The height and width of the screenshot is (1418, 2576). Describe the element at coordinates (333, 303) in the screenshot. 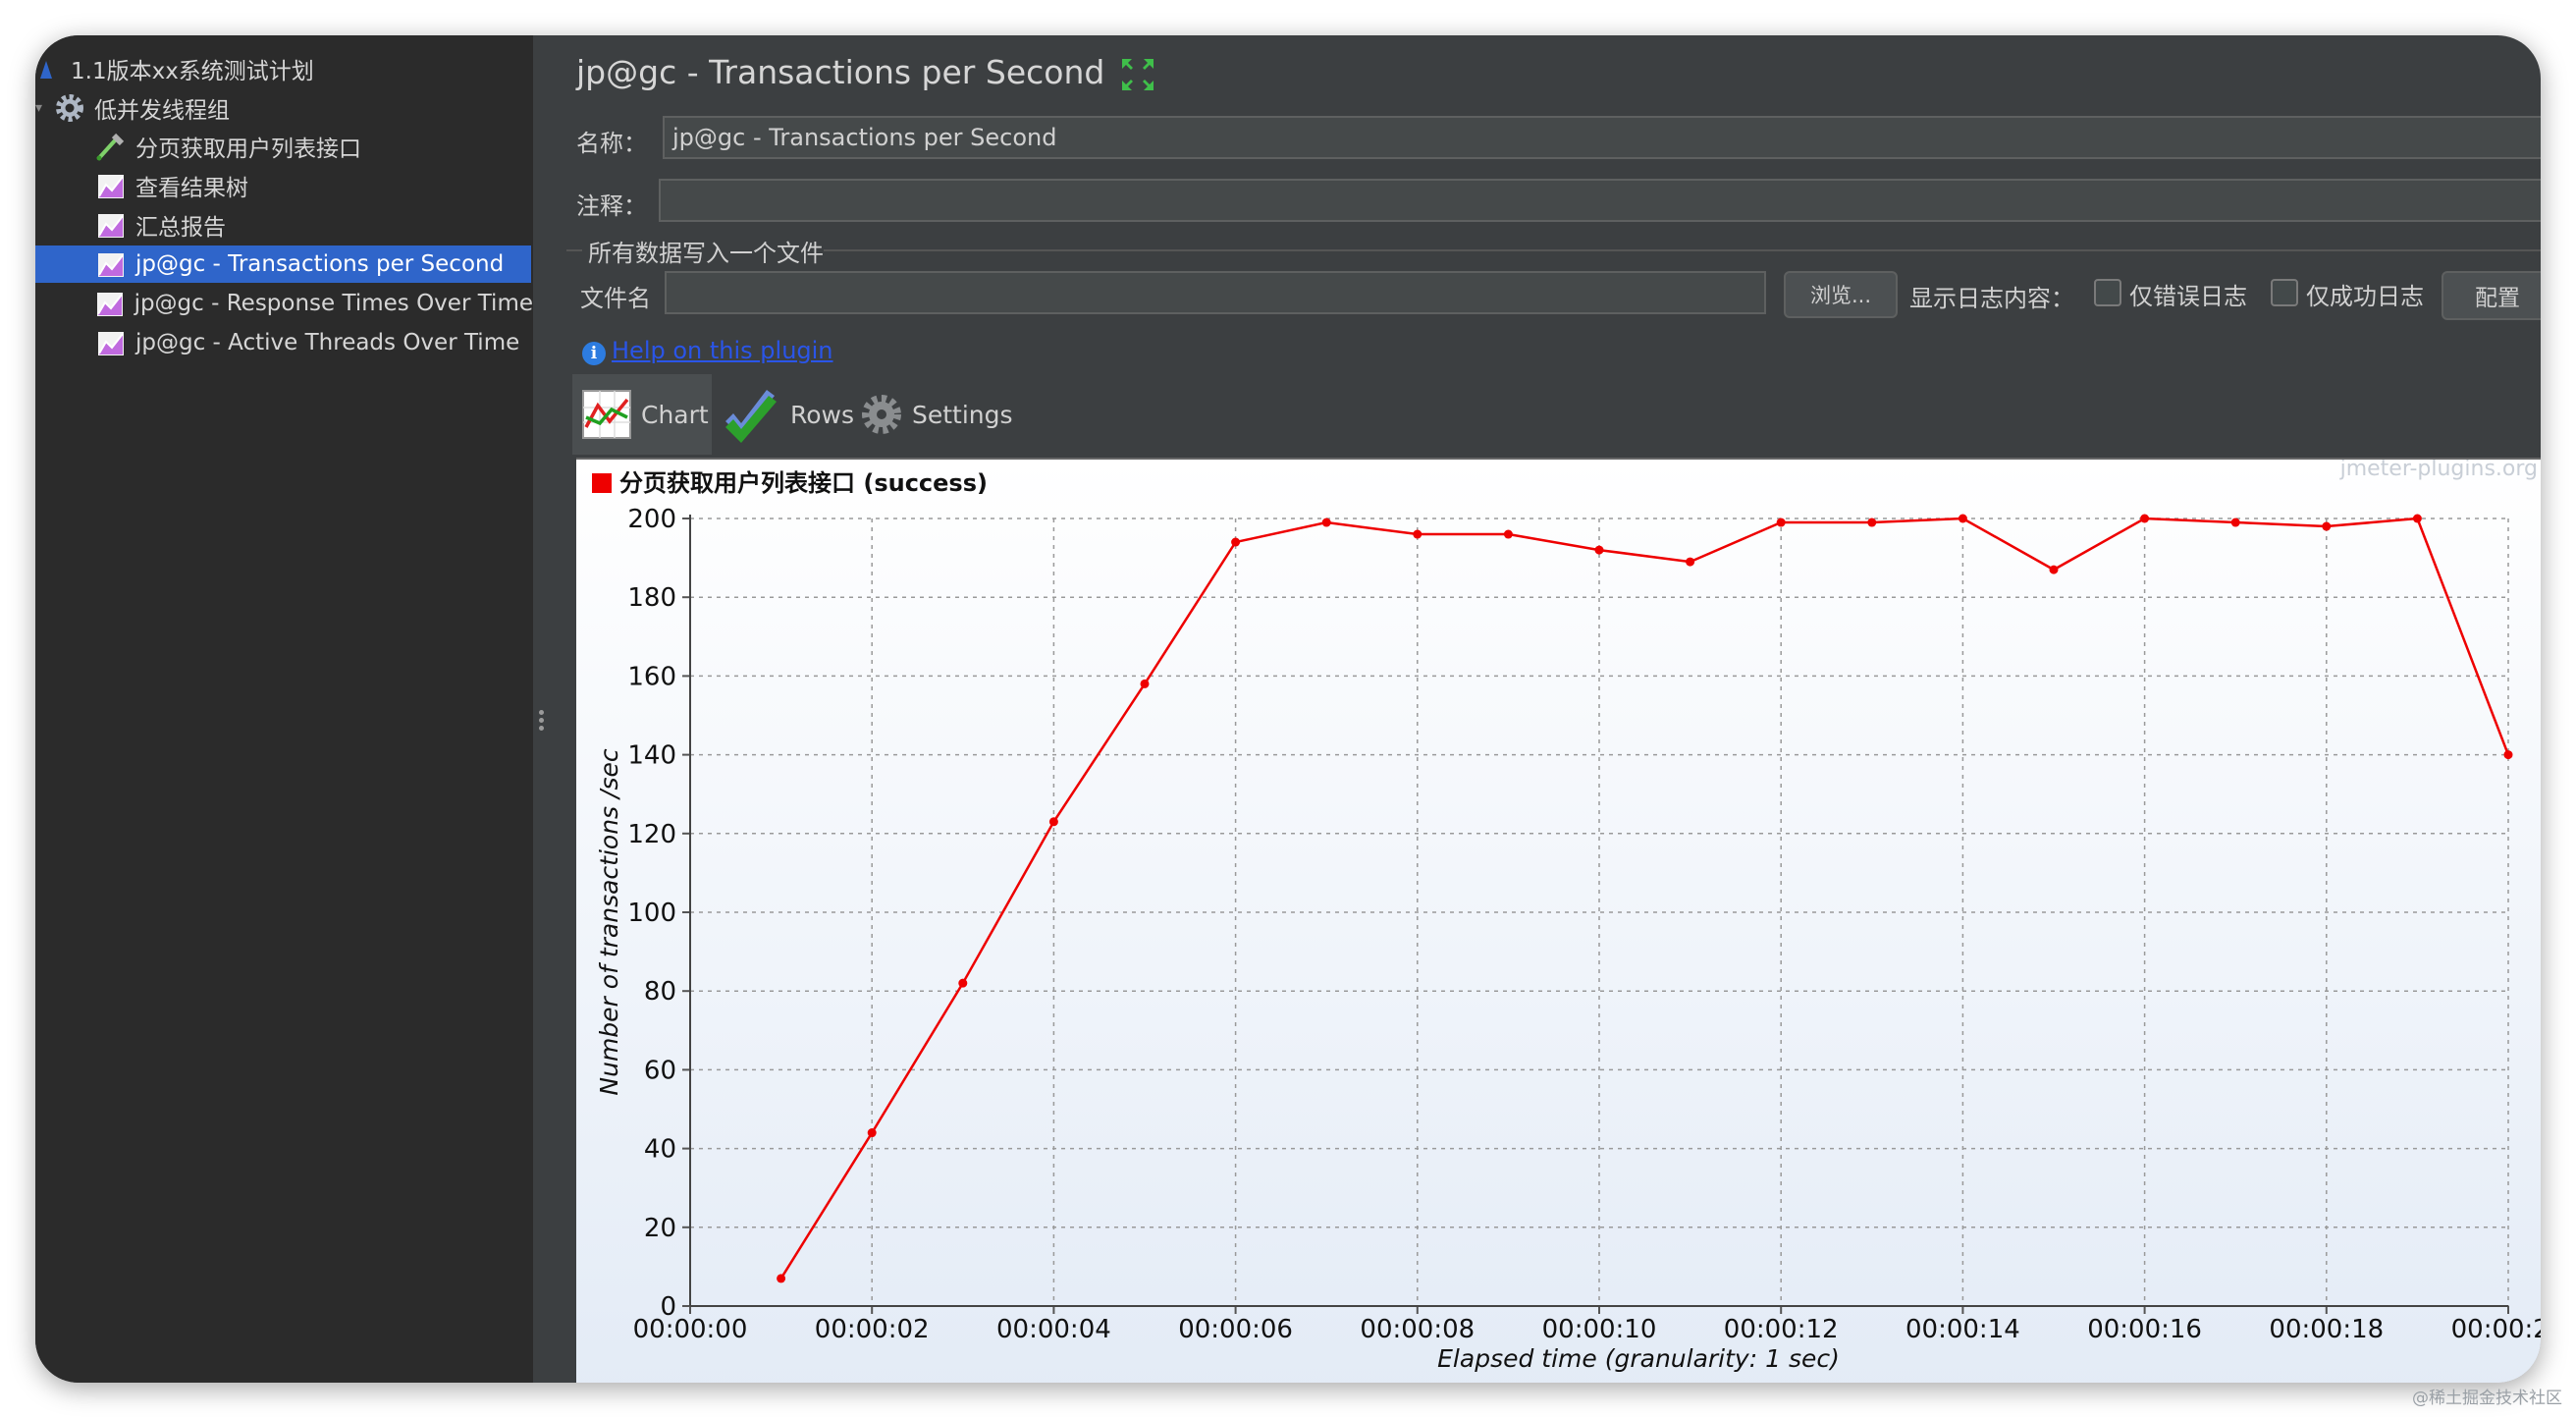

I see `tree-item-label: jp@gc - Response Times Over Time` at that location.